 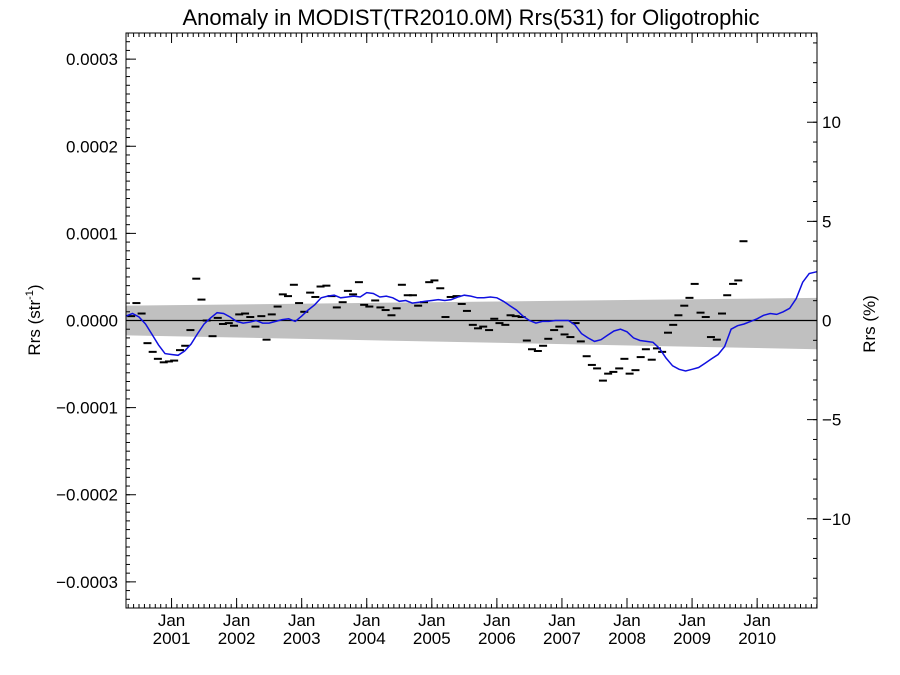 I want to click on series-line, so click(x=471, y=321).